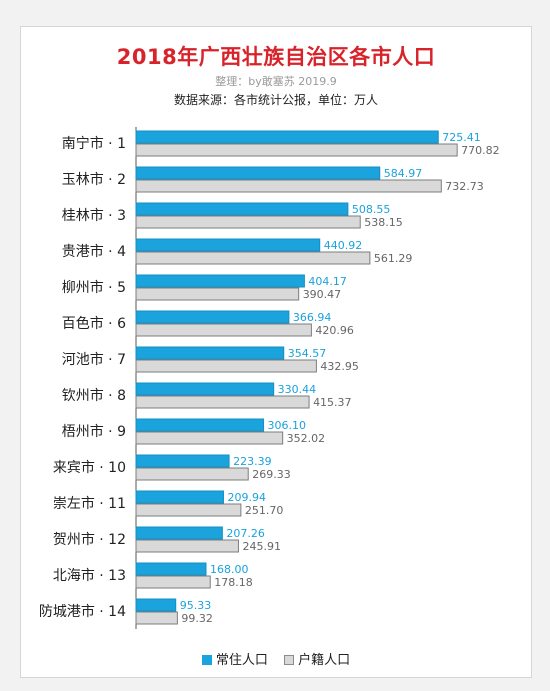 Image resolution: width=550 pixels, height=691 pixels. Describe the element at coordinates (94, 215) in the screenshot. I see `category-label: 桂林市 · 3` at that location.